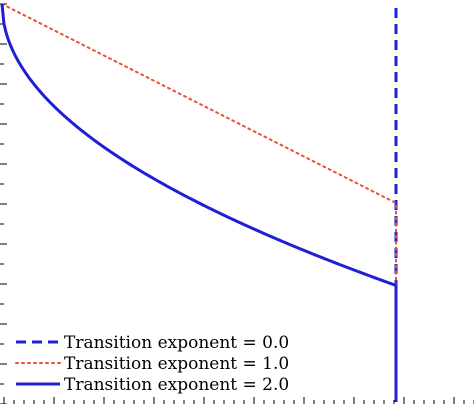  I want to click on legend-label-1: Transition exponent = 1.0, so click(176, 364).